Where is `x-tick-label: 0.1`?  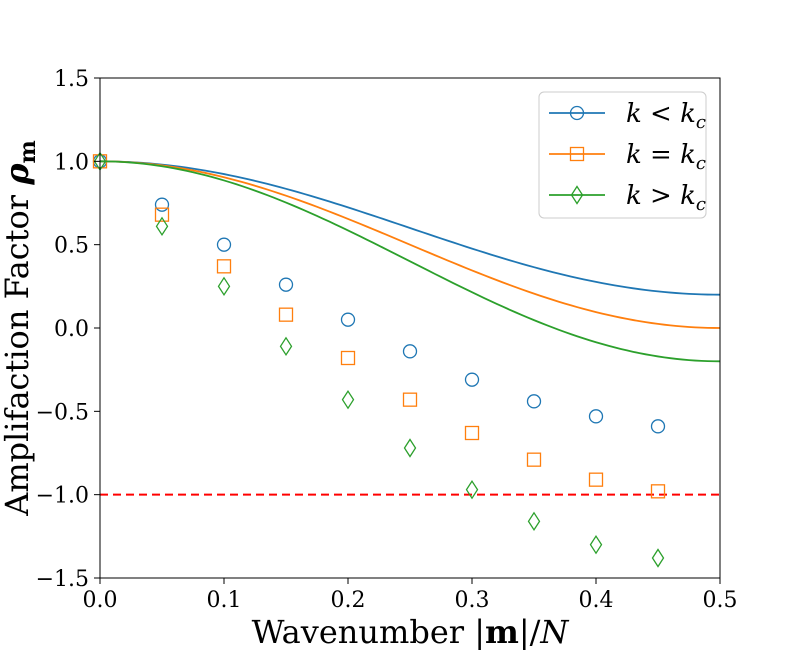
x-tick-label: 0.1 is located at coordinates (224, 600).